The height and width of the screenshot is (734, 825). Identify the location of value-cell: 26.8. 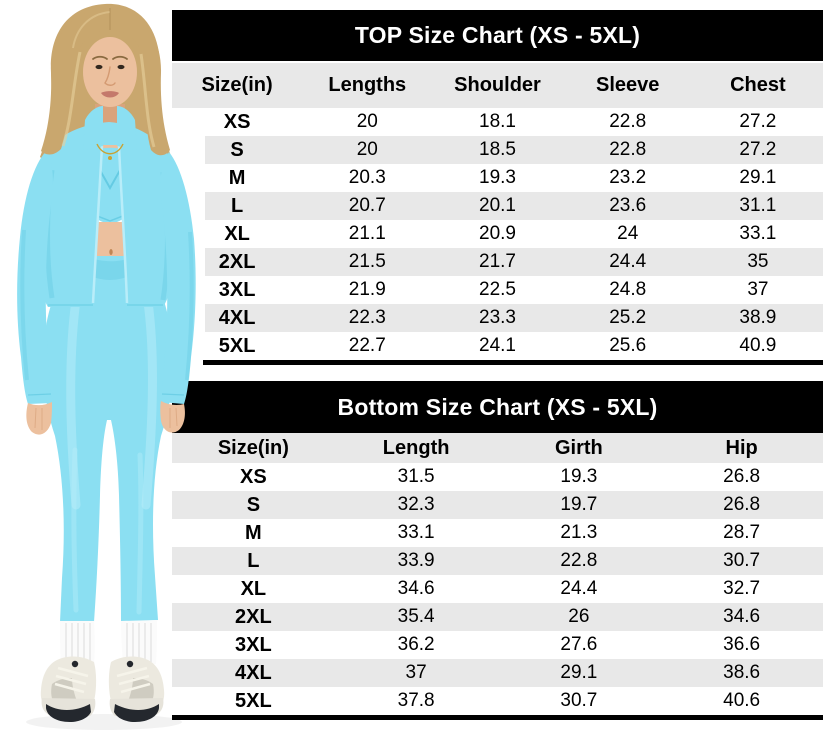
(742, 476).